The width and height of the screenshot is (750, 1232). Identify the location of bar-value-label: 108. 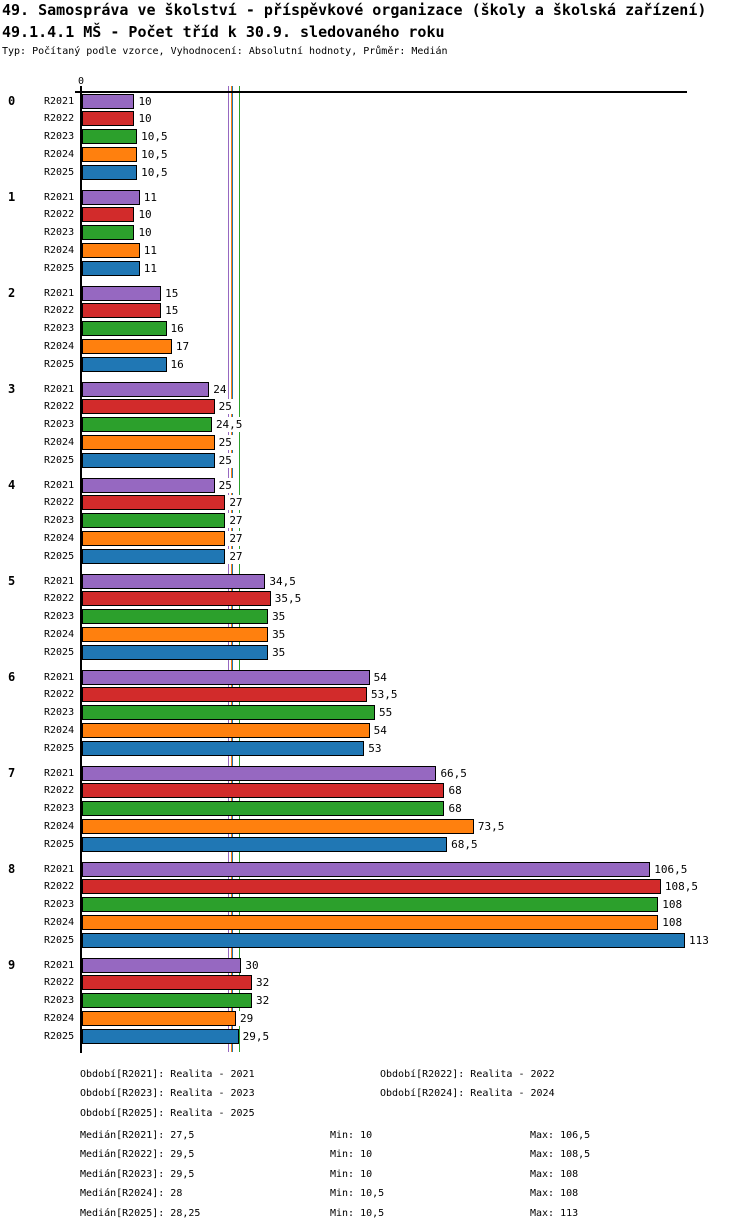
(672, 905).